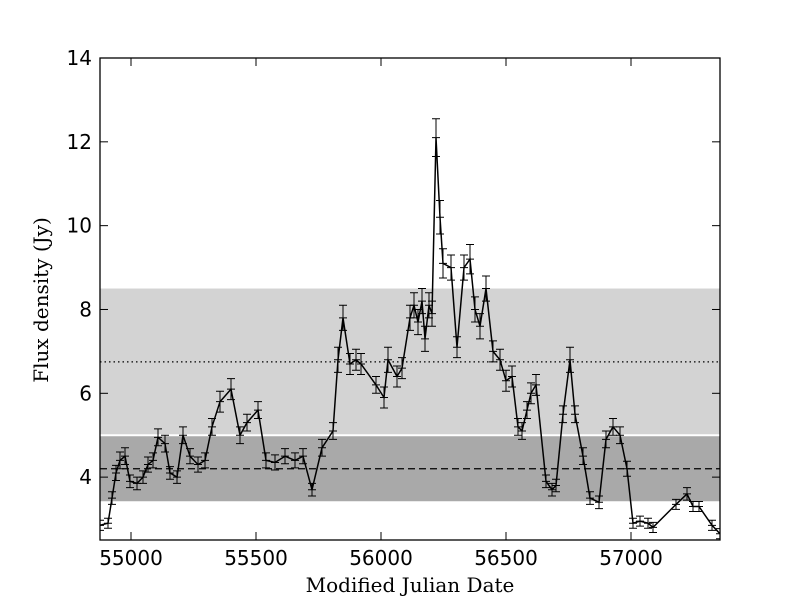  What do you see at coordinates (631, 558) in the screenshot?
I see `x-tick-label: 57000` at bounding box center [631, 558].